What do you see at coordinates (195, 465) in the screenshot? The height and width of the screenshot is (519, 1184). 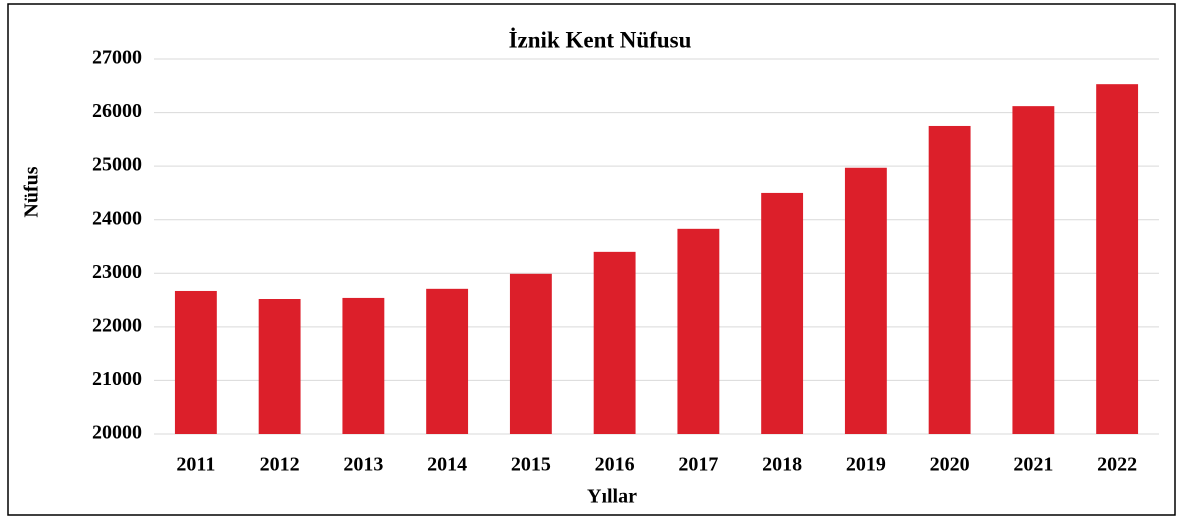 I see `x-tick-label: 2011` at bounding box center [195, 465].